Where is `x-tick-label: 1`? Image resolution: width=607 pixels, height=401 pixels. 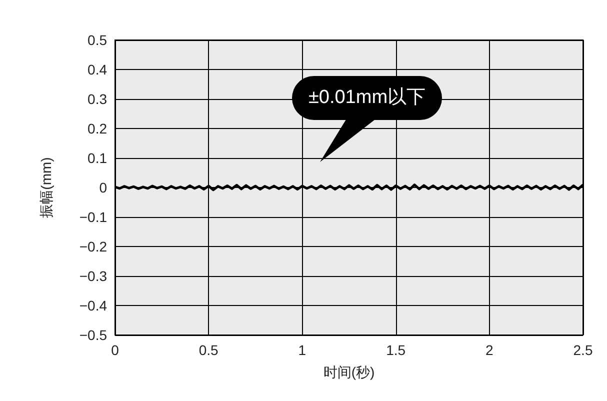
x-tick-label: 1 is located at coordinates (302, 350).